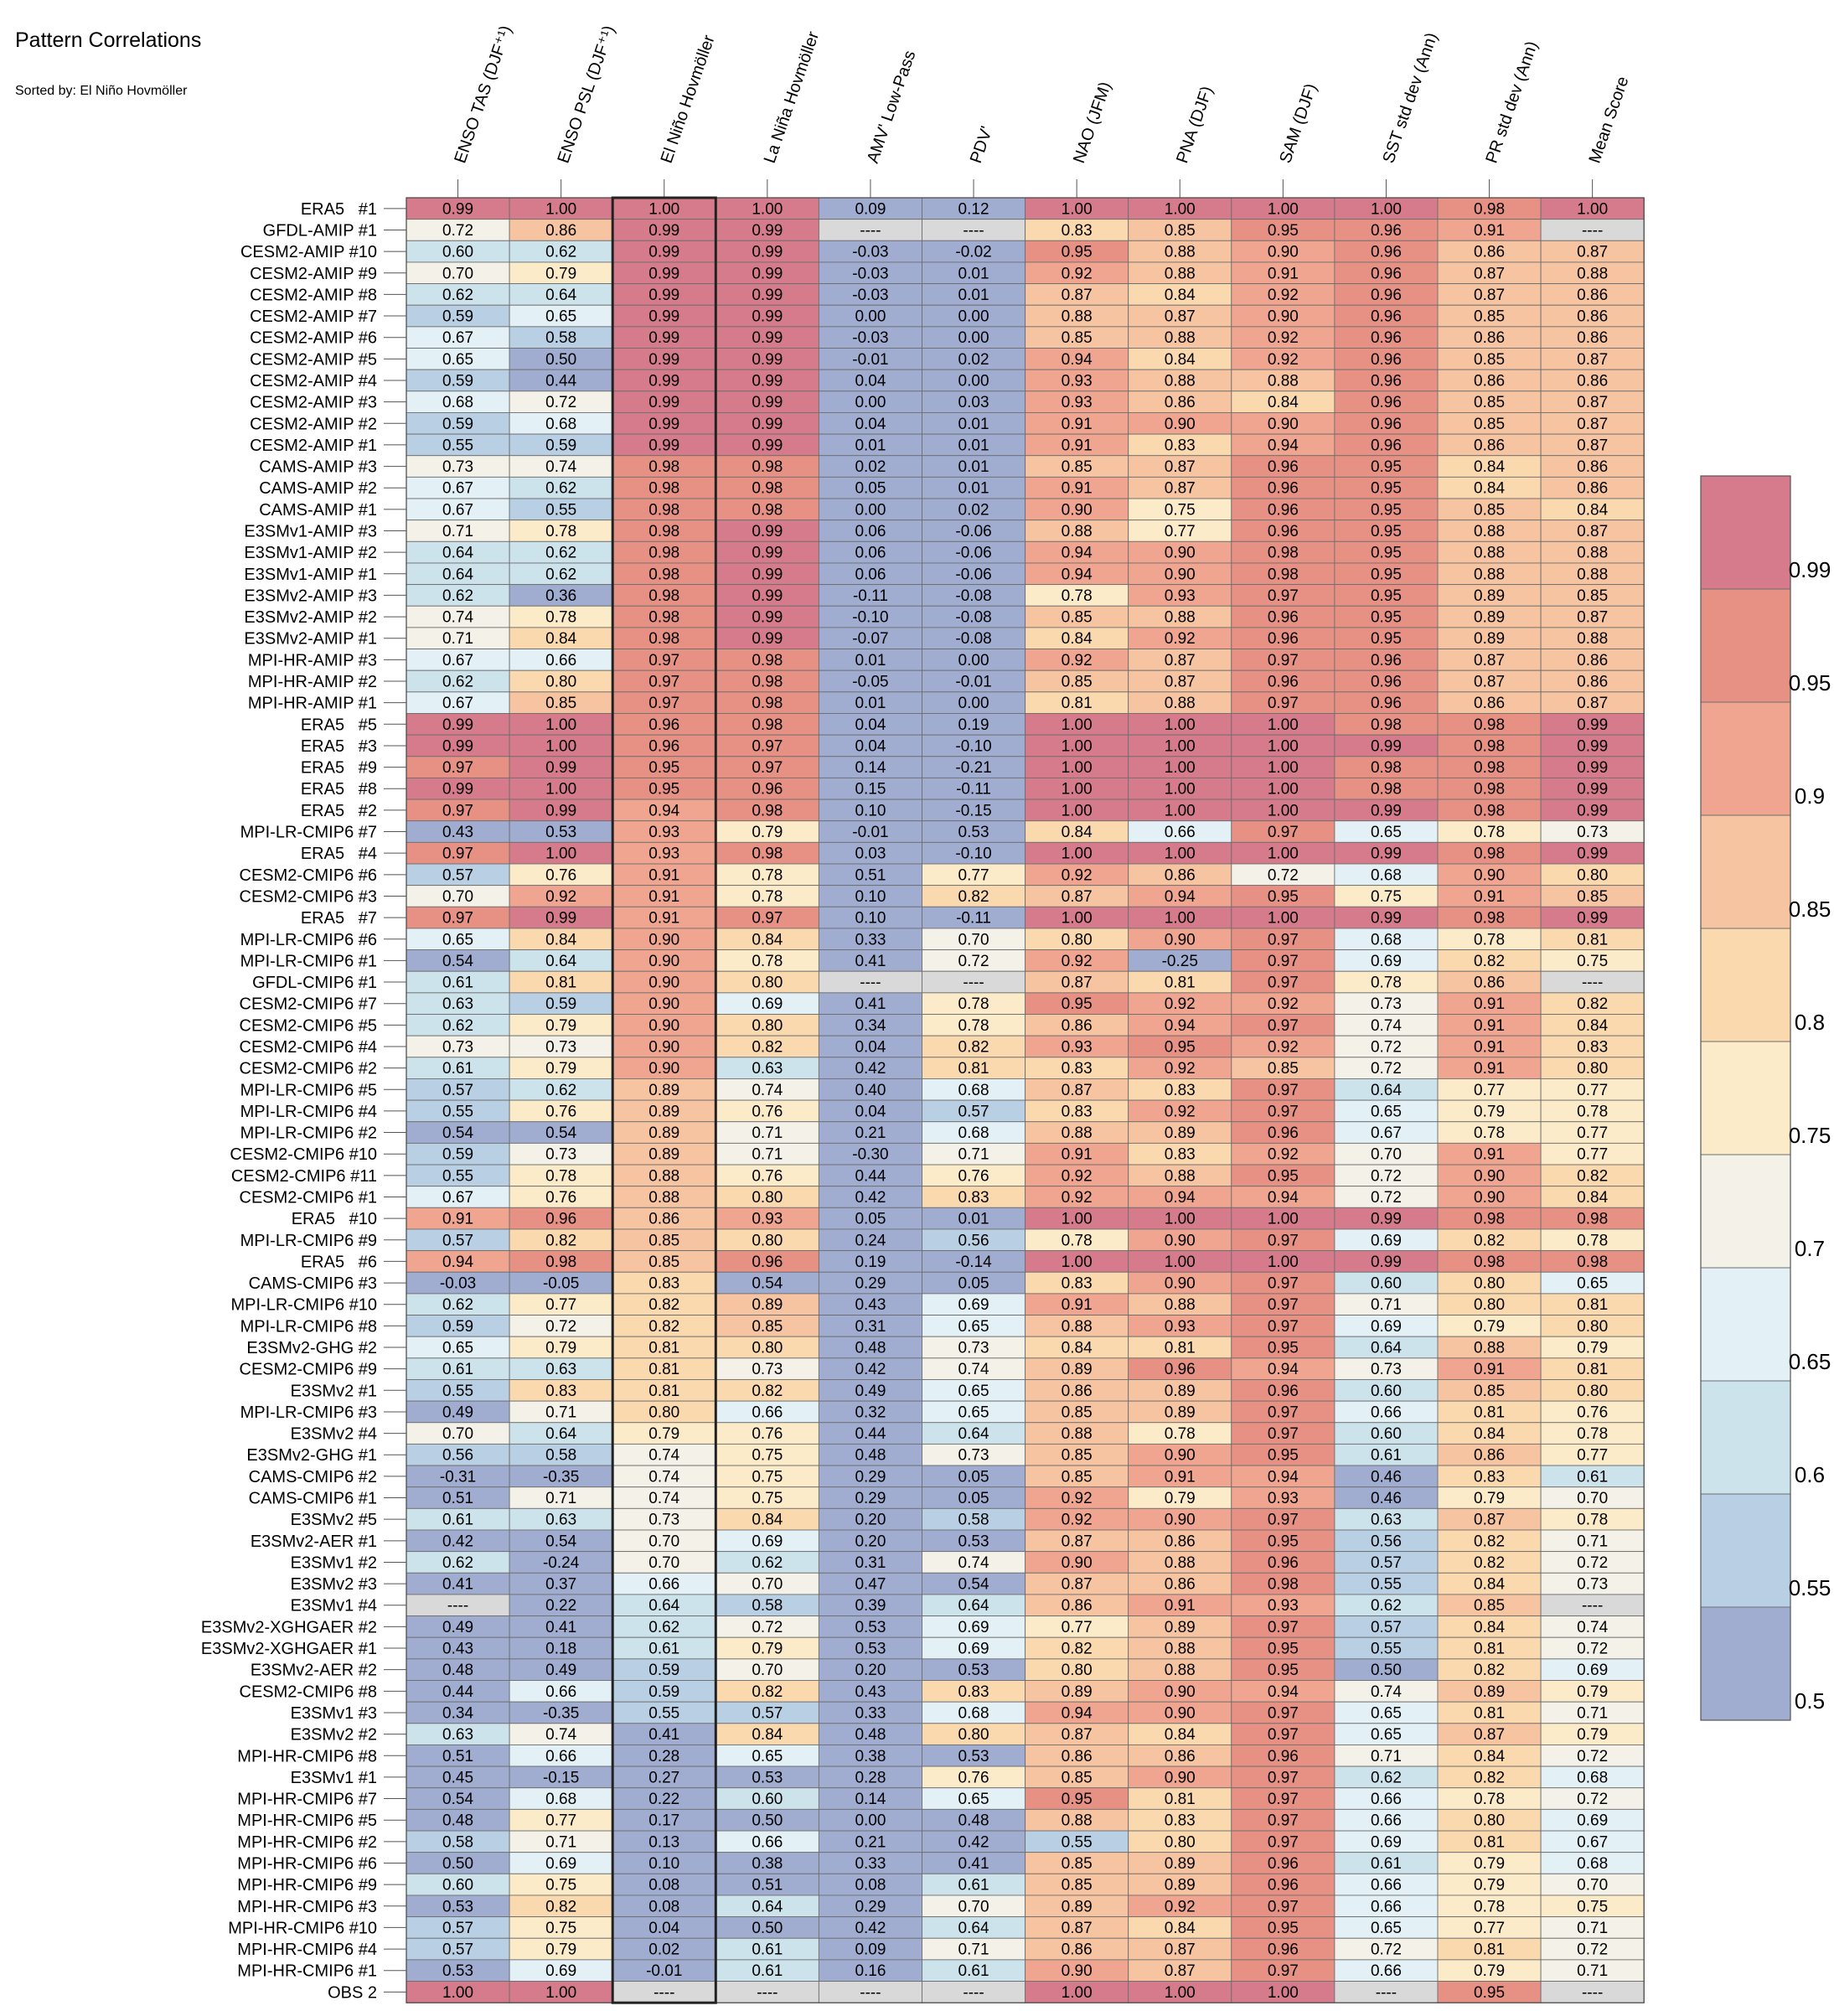 The image size is (1834, 2016). I want to click on cell-value-label: 0.50, so click(767, 1928).